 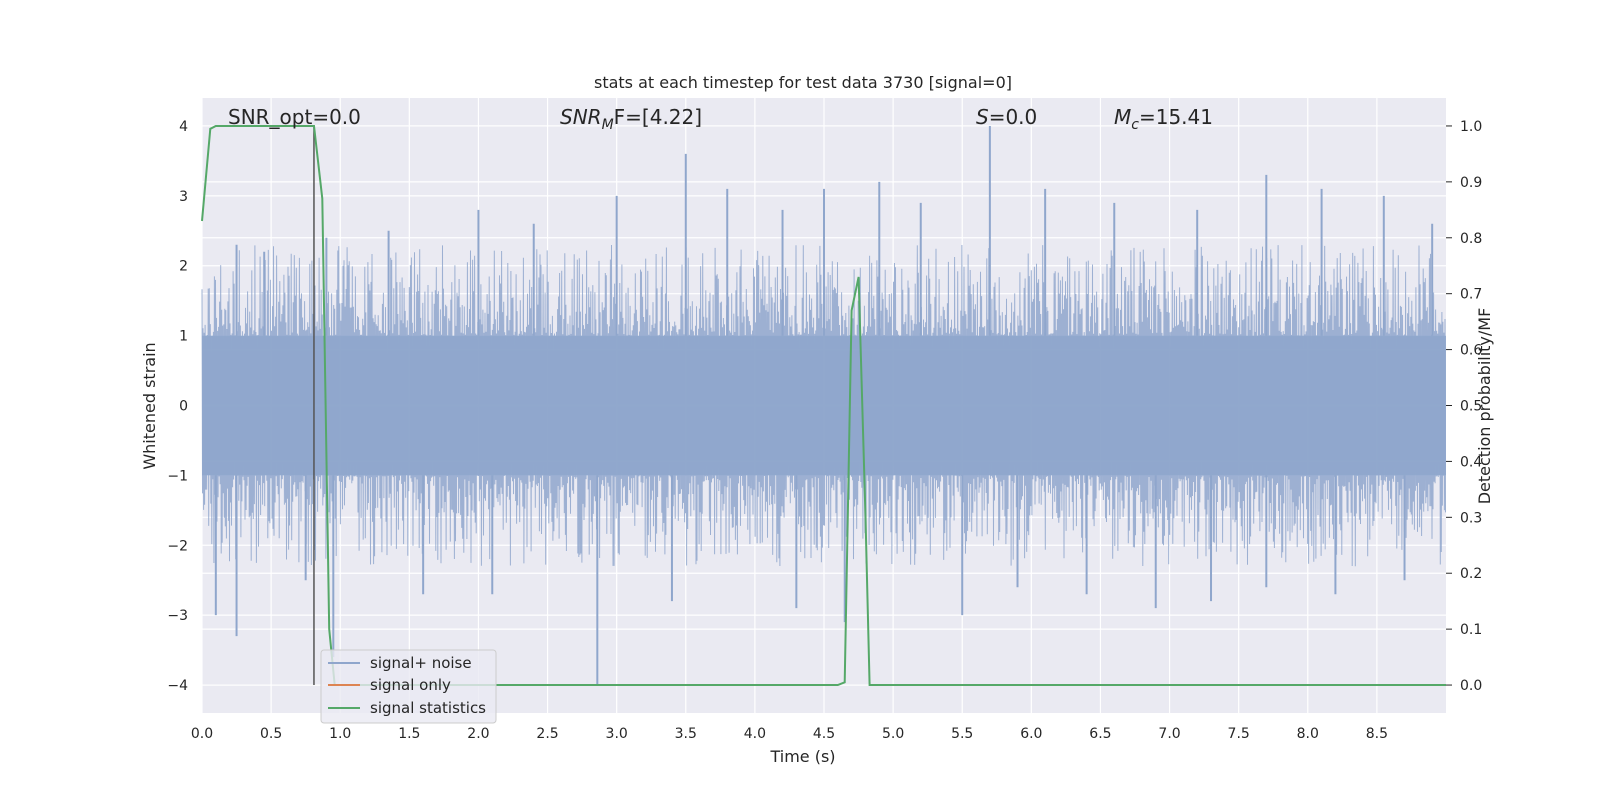 I want to click on x-tick-label: 0.5, so click(x=271, y=734).